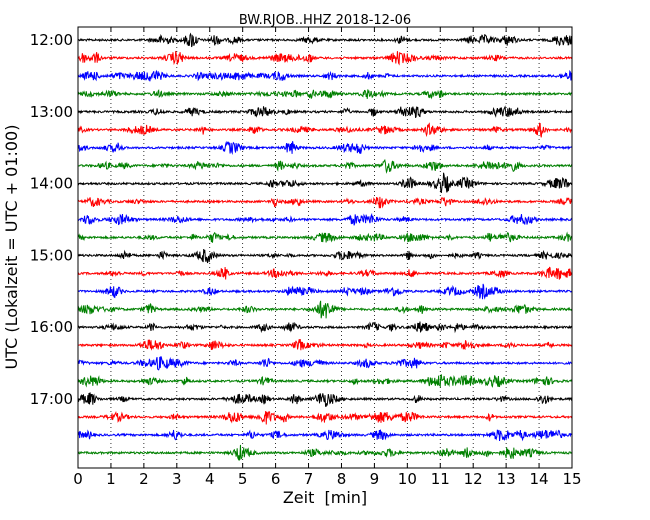 Image resolution: width=650 pixels, height=520 pixels. Describe the element at coordinates (571, 479) in the screenshot. I see `x-tick-label: 15` at that location.